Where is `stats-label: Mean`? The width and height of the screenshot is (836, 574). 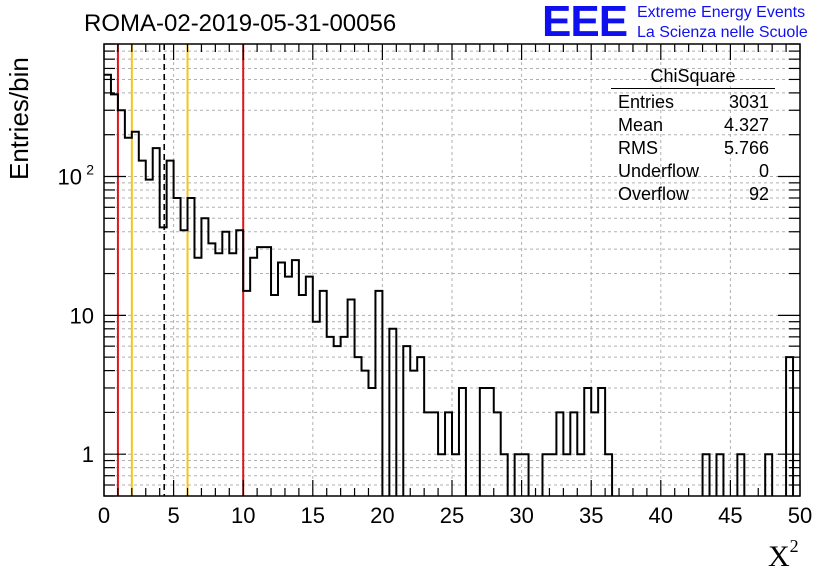 stats-label: Mean is located at coordinates (641, 125).